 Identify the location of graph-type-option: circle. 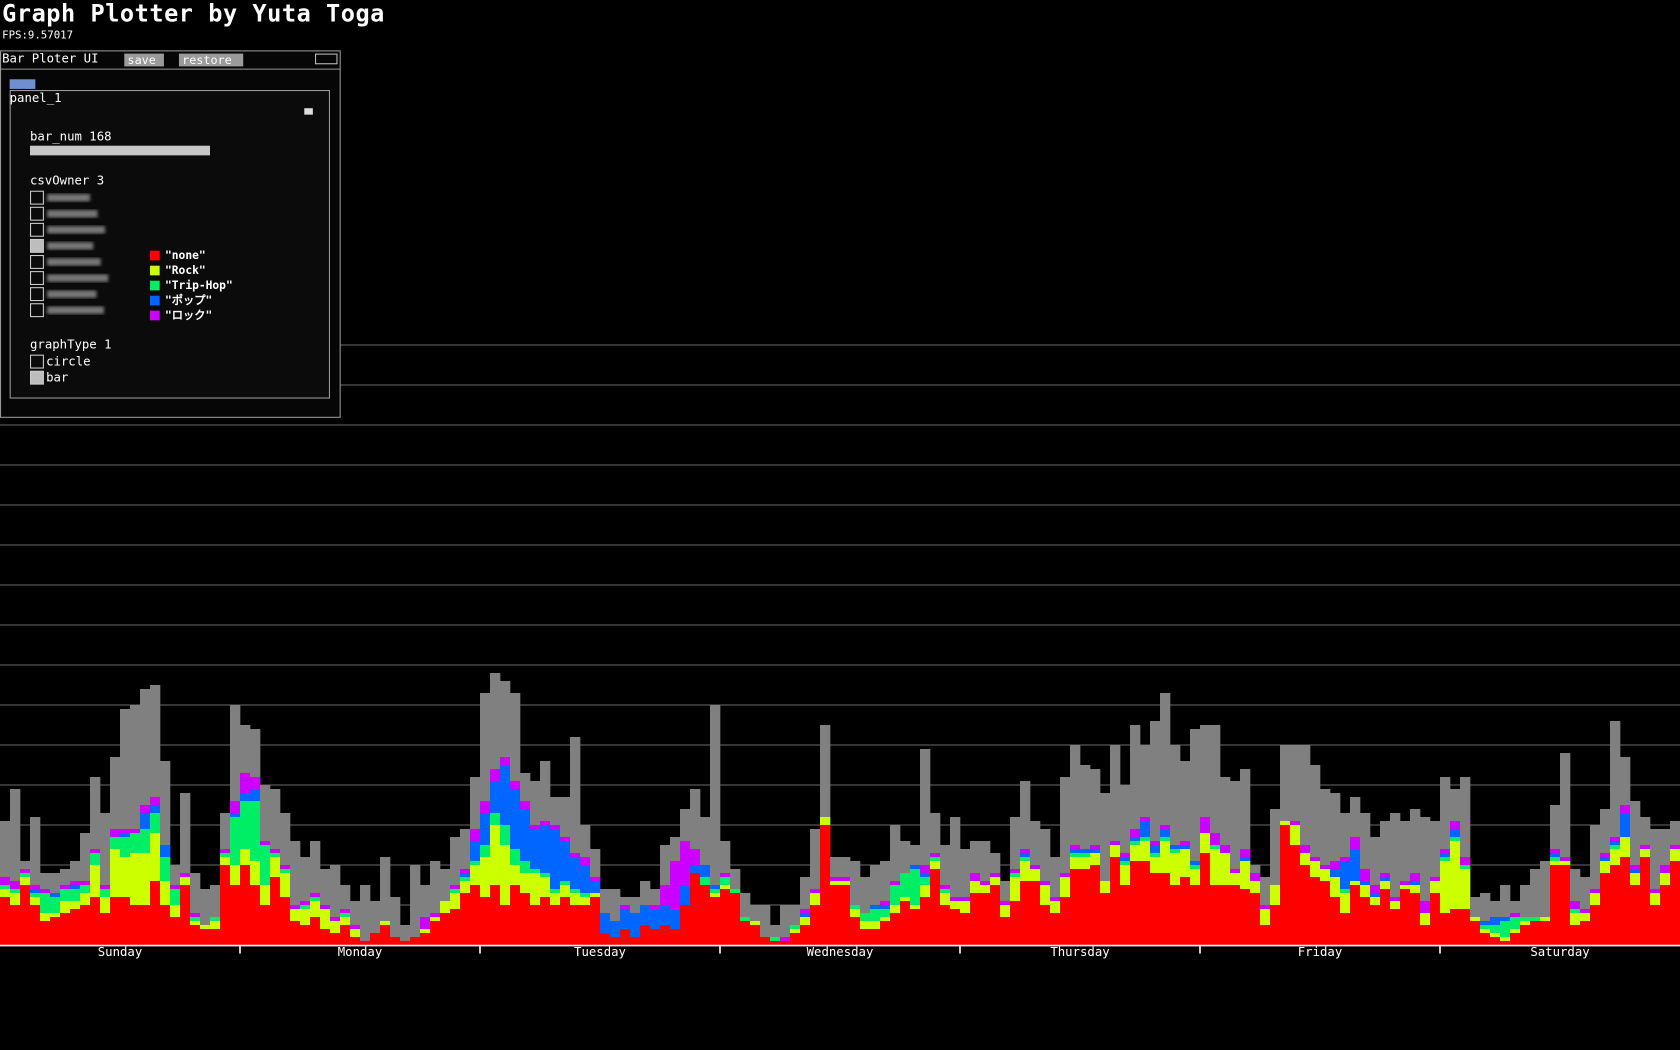
(68, 362).